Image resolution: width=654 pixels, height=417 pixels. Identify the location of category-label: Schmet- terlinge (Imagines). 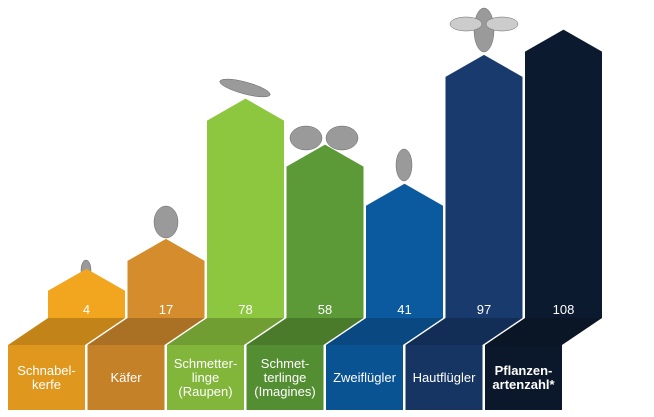
(285, 377).